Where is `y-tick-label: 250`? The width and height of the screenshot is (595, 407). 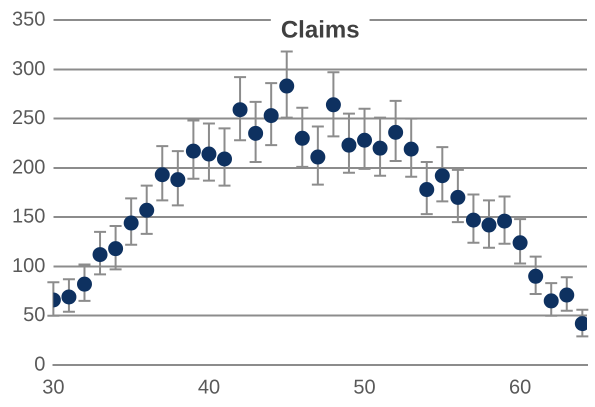 y-tick-label: 250 is located at coordinates (29, 118).